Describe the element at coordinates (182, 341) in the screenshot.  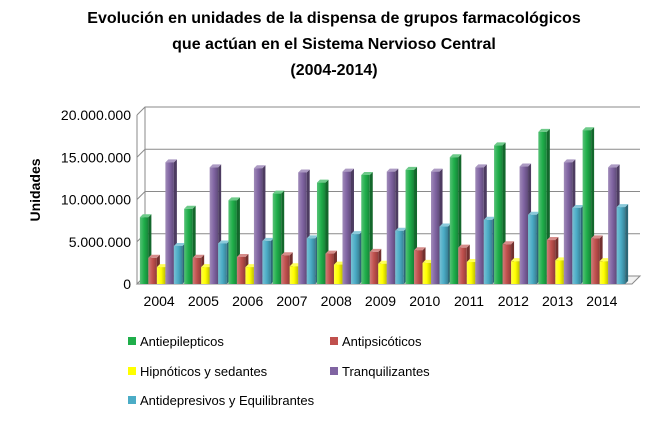
I see `legend-label: Antiepilepticos` at that location.